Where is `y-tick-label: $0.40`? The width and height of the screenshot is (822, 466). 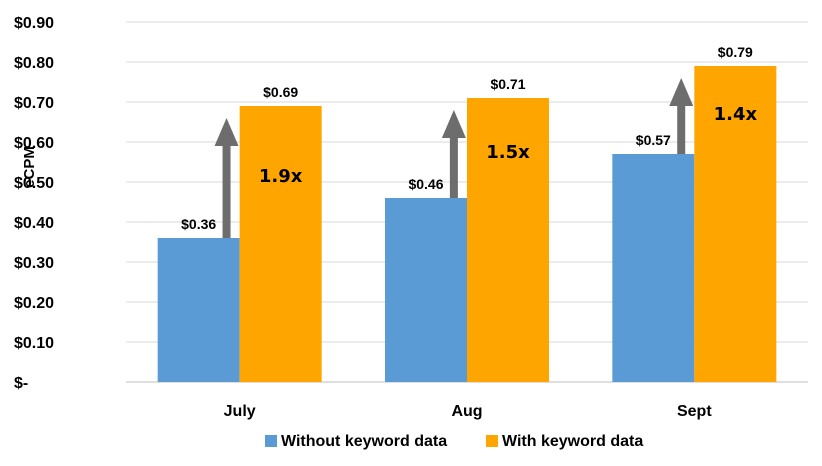
y-tick-label: $0.40 is located at coordinates (34, 223).